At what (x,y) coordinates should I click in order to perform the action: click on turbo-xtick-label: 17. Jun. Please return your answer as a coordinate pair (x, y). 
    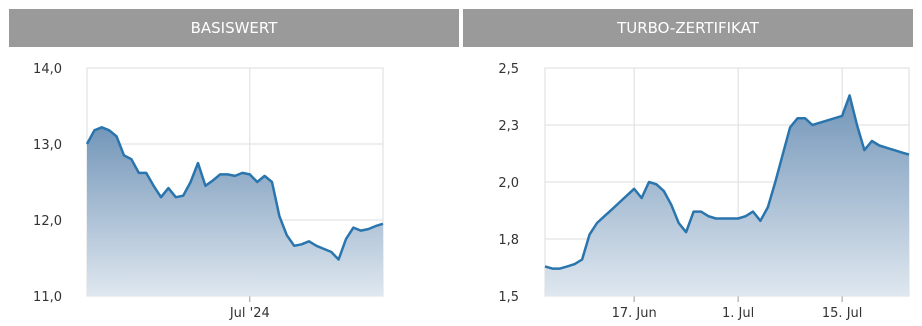
    Looking at the image, I should click on (634, 313).